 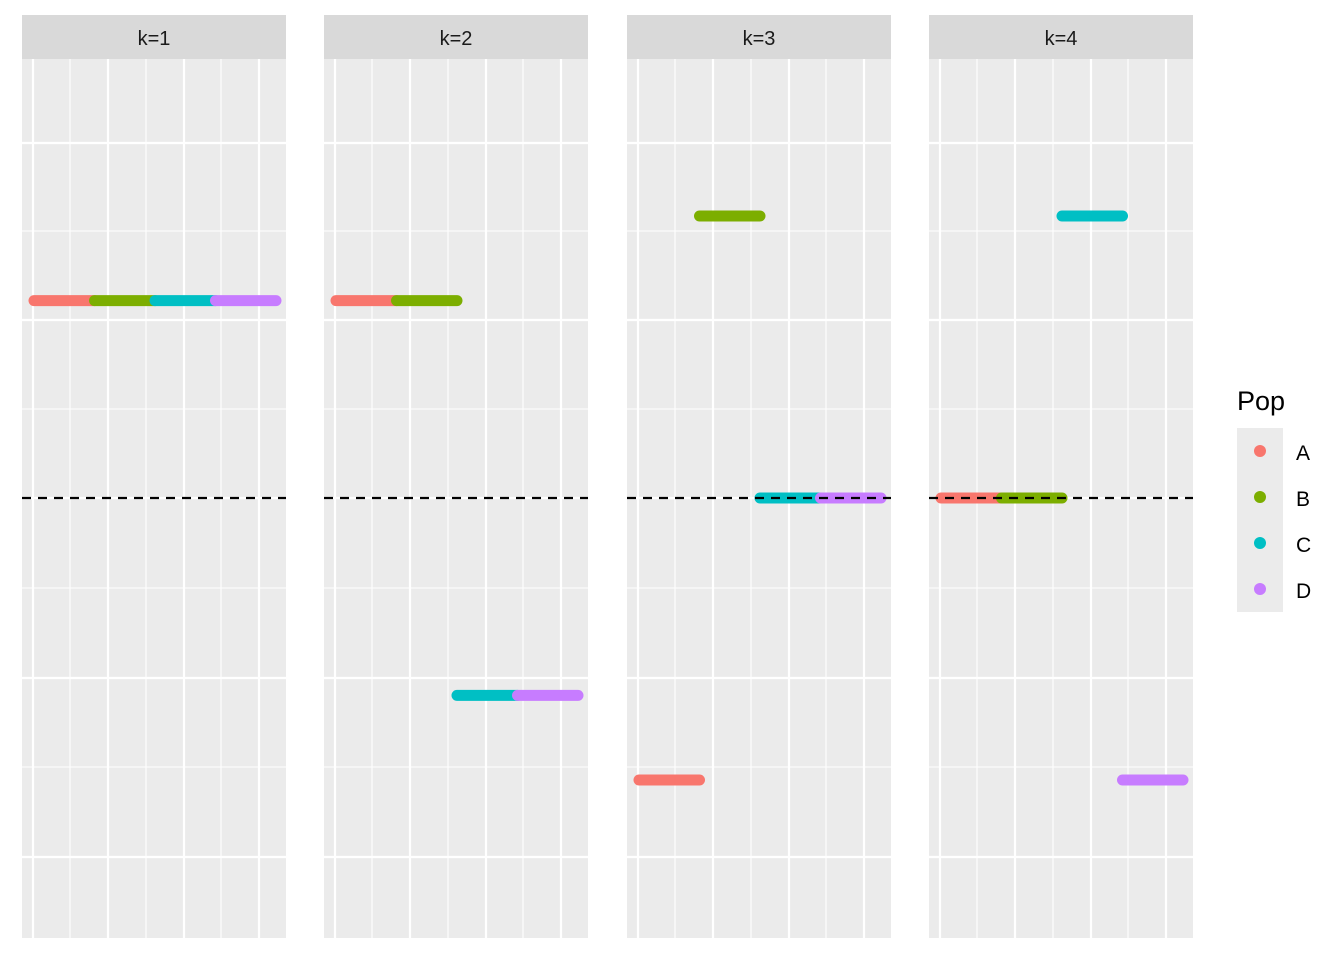 What do you see at coordinates (1303, 545) in the screenshot?
I see `legend-label: C` at bounding box center [1303, 545].